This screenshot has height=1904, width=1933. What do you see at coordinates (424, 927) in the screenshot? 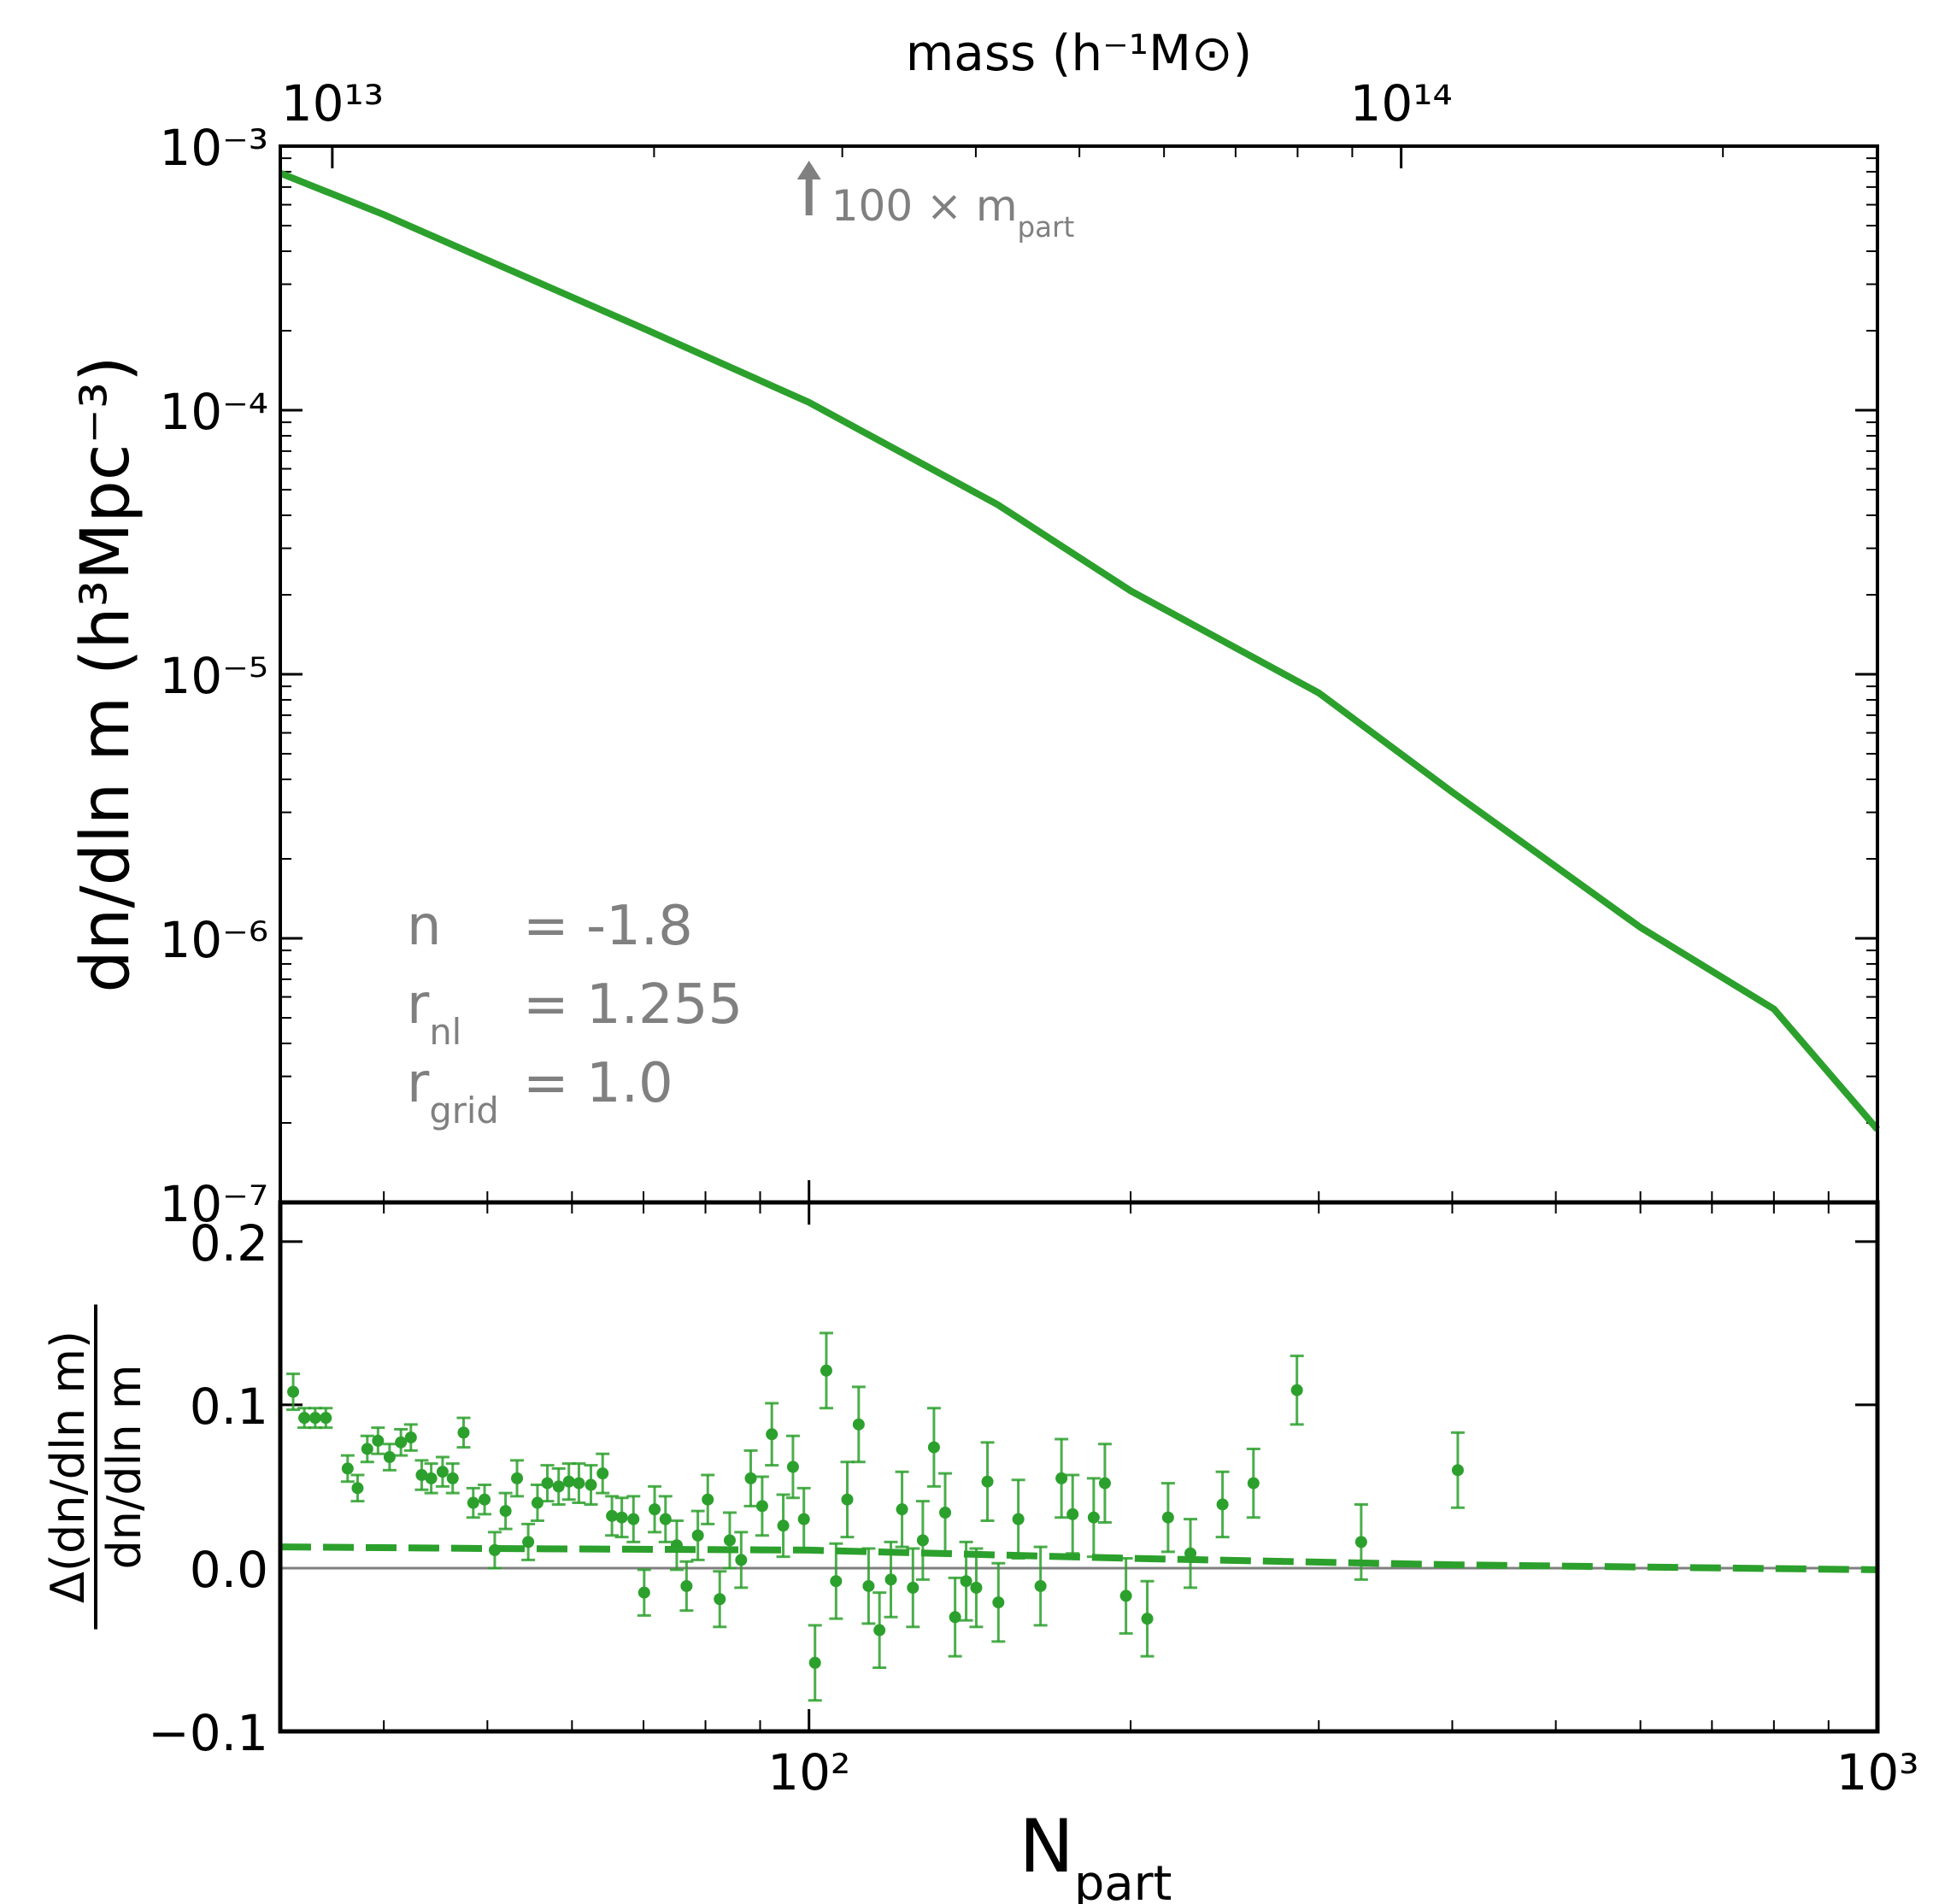
I see `param-symbol-part: n` at bounding box center [424, 927].